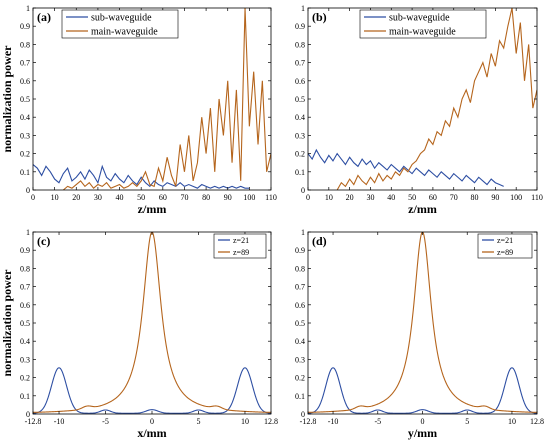 The width and height of the screenshot is (550, 444). What do you see at coordinates (319, 241) in the screenshot?
I see `panel-label: (d)` at bounding box center [319, 241].